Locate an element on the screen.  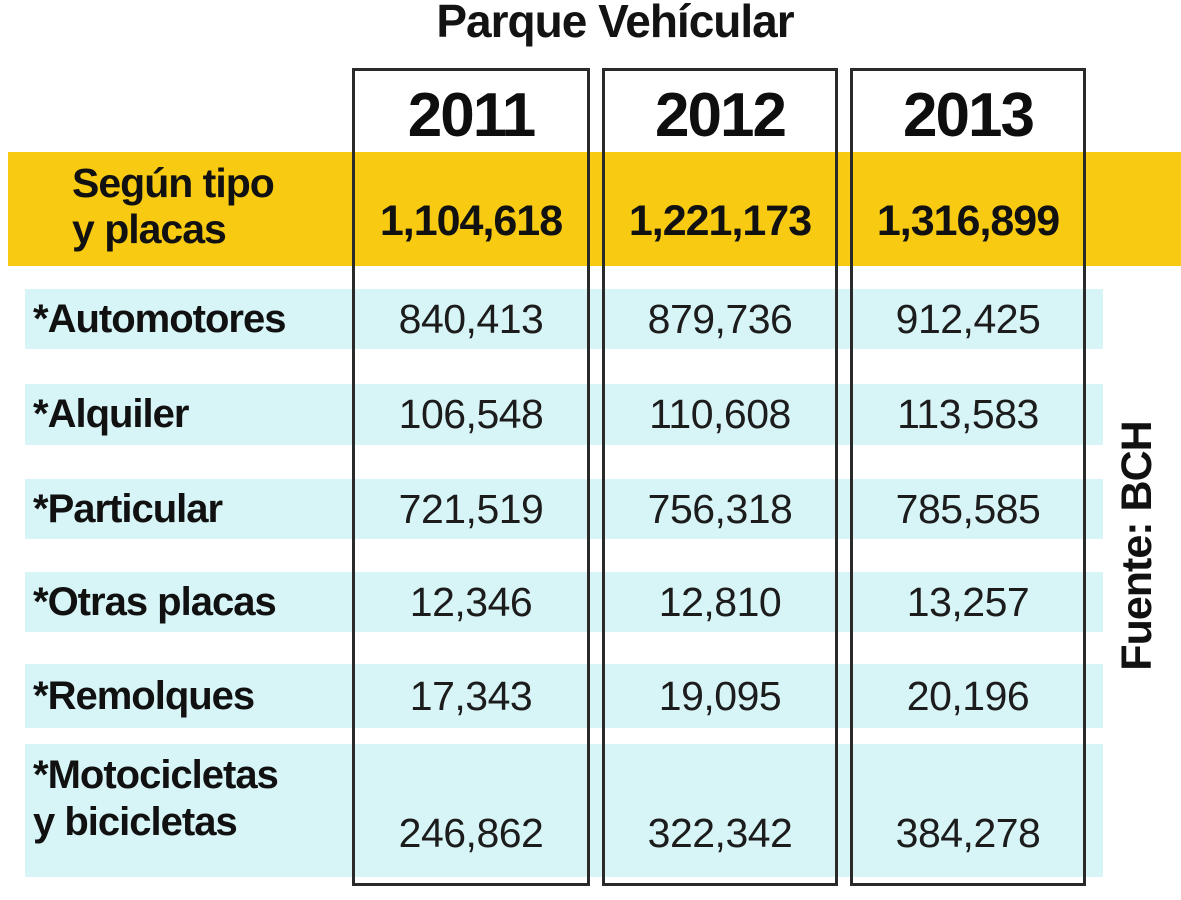
cell-remolques-2012: 19,095 is located at coordinates (720, 696).